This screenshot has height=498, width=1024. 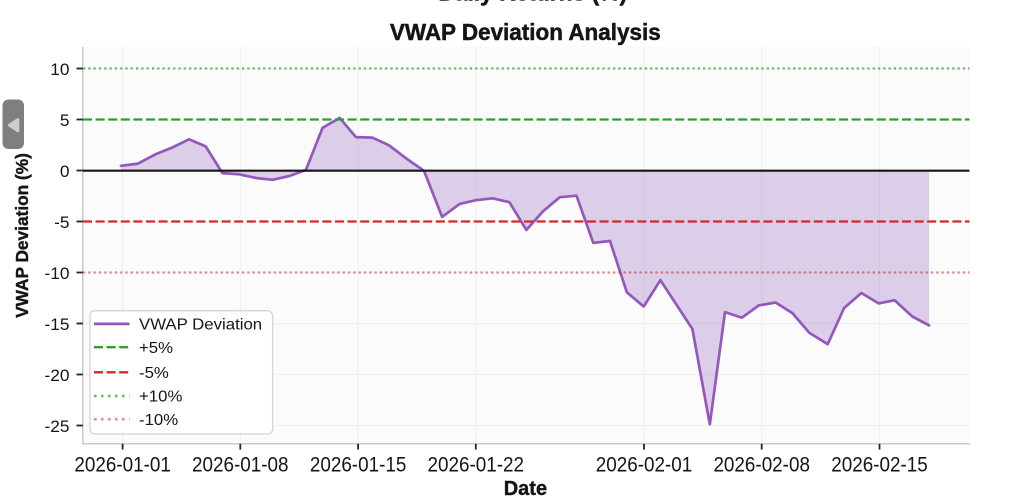 I want to click on svg-text: -20, so click(x=56, y=376).